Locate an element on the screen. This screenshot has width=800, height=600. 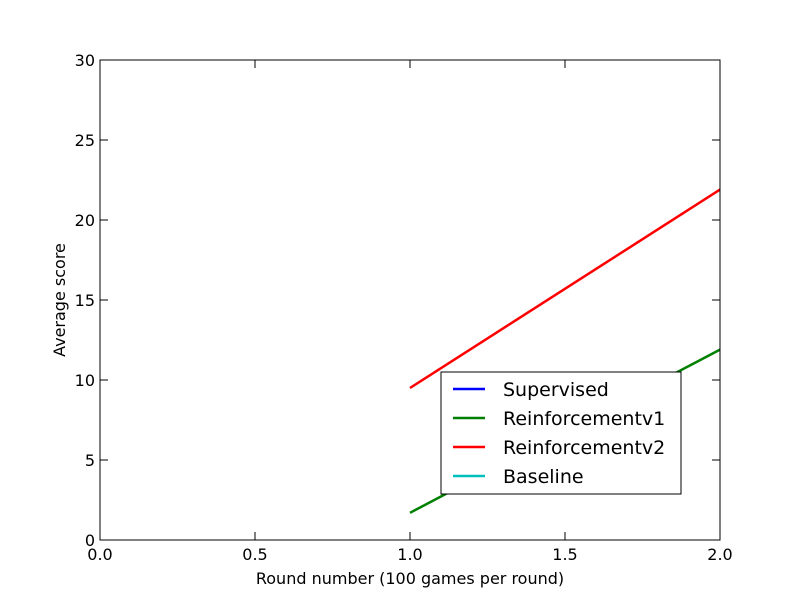
x-tick-label: 0.5 is located at coordinates (254, 554).